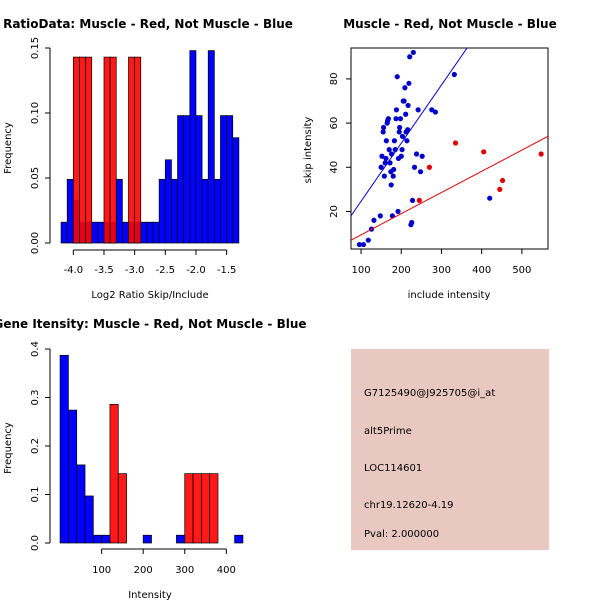  What do you see at coordinates (184, 570) in the screenshot?
I see `gene-x-tick-label: 300` at bounding box center [184, 570].